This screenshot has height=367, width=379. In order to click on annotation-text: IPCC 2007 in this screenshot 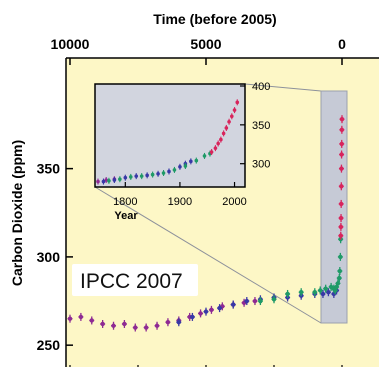, I will do `click(131, 281)`.